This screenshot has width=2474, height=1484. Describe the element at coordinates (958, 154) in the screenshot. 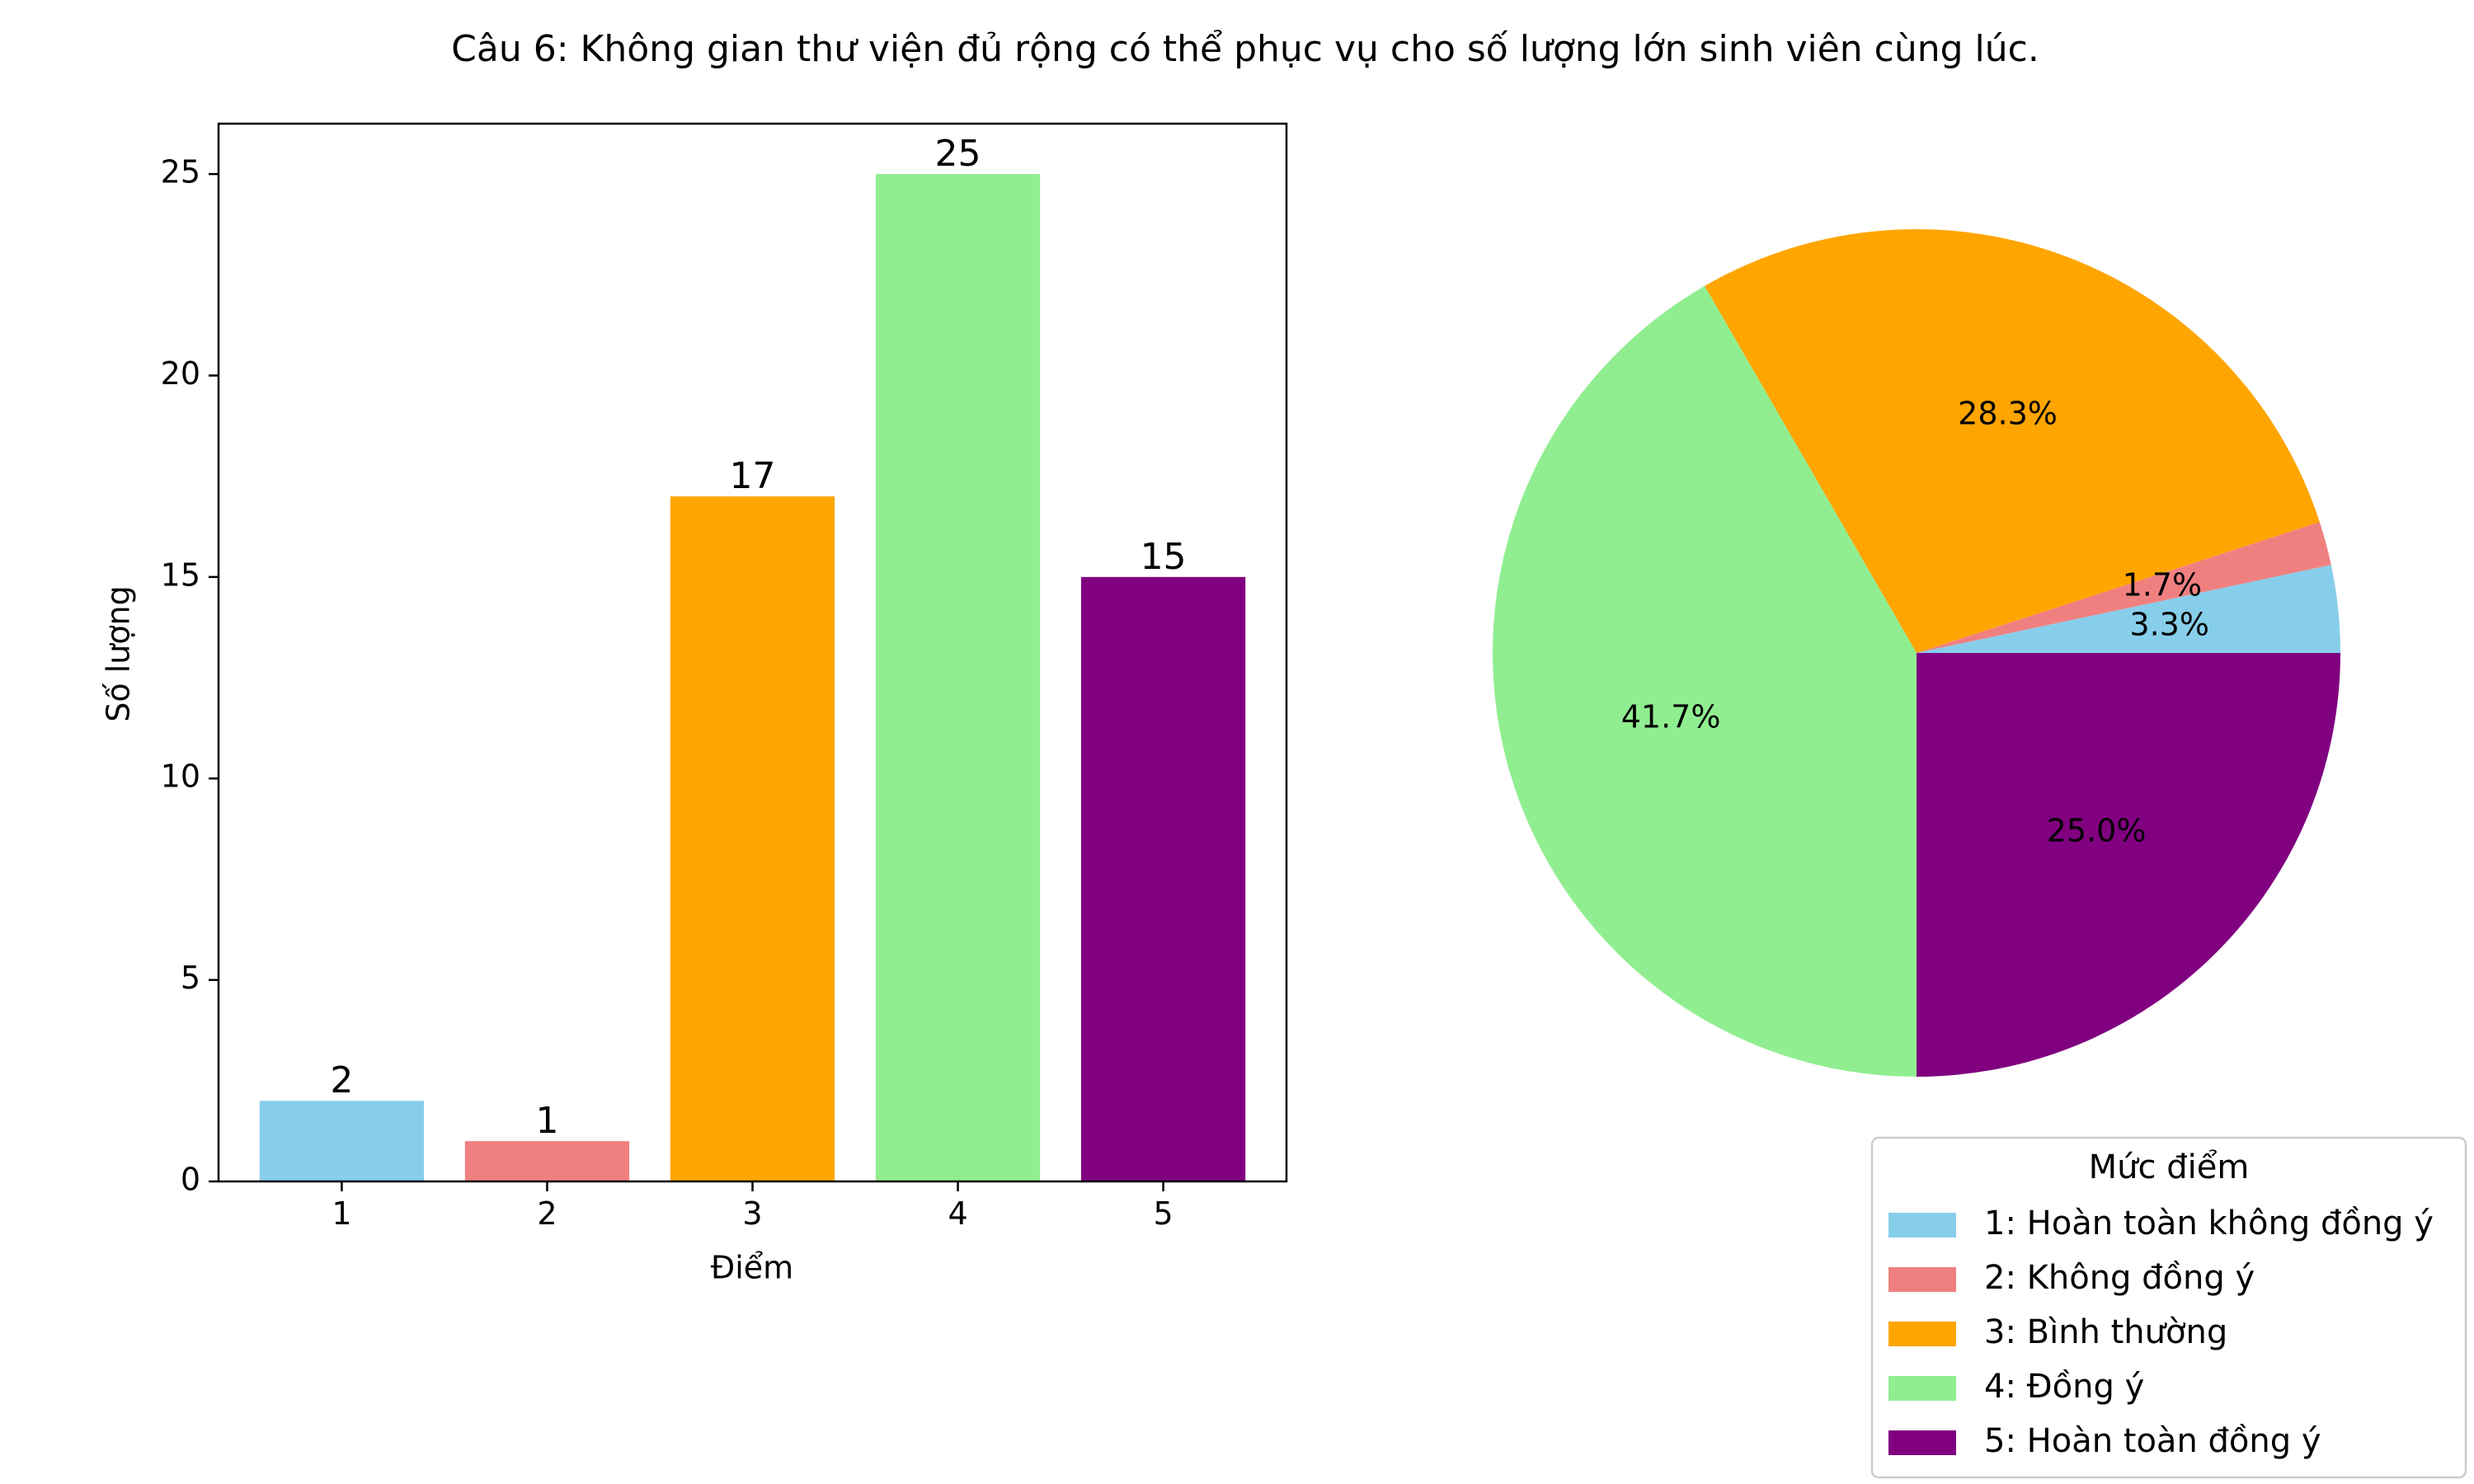

I see `bar-value-label-4: 25` at that location.